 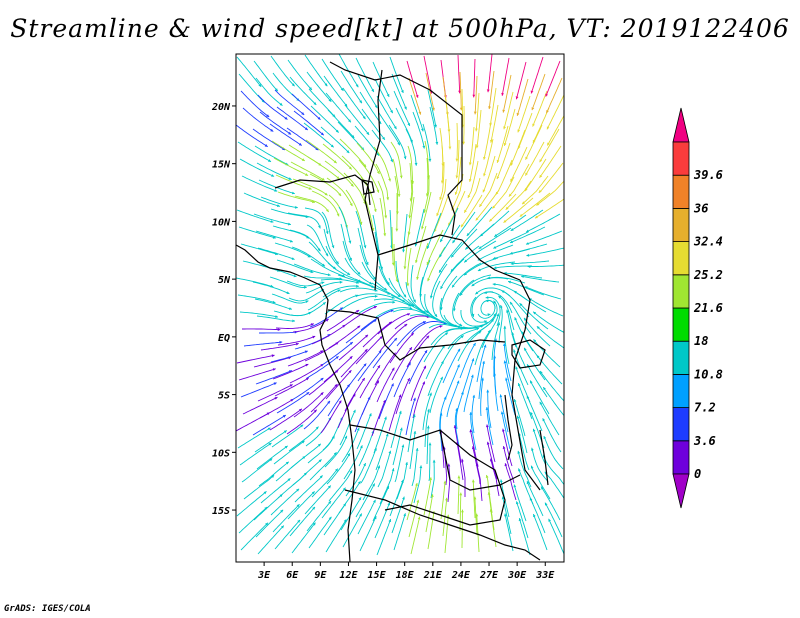 What do you see at coordinates (708, 275) in the screenshot?
I see `colorbar-label: 25.2` at bounding box center [708, 275].